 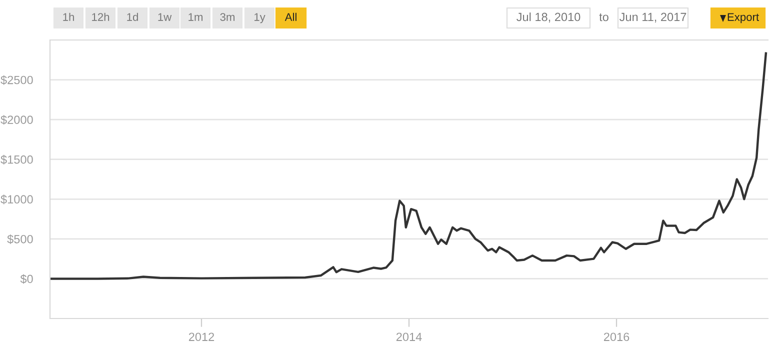 I want to click on text: 1d, so click(x=132, y=16).